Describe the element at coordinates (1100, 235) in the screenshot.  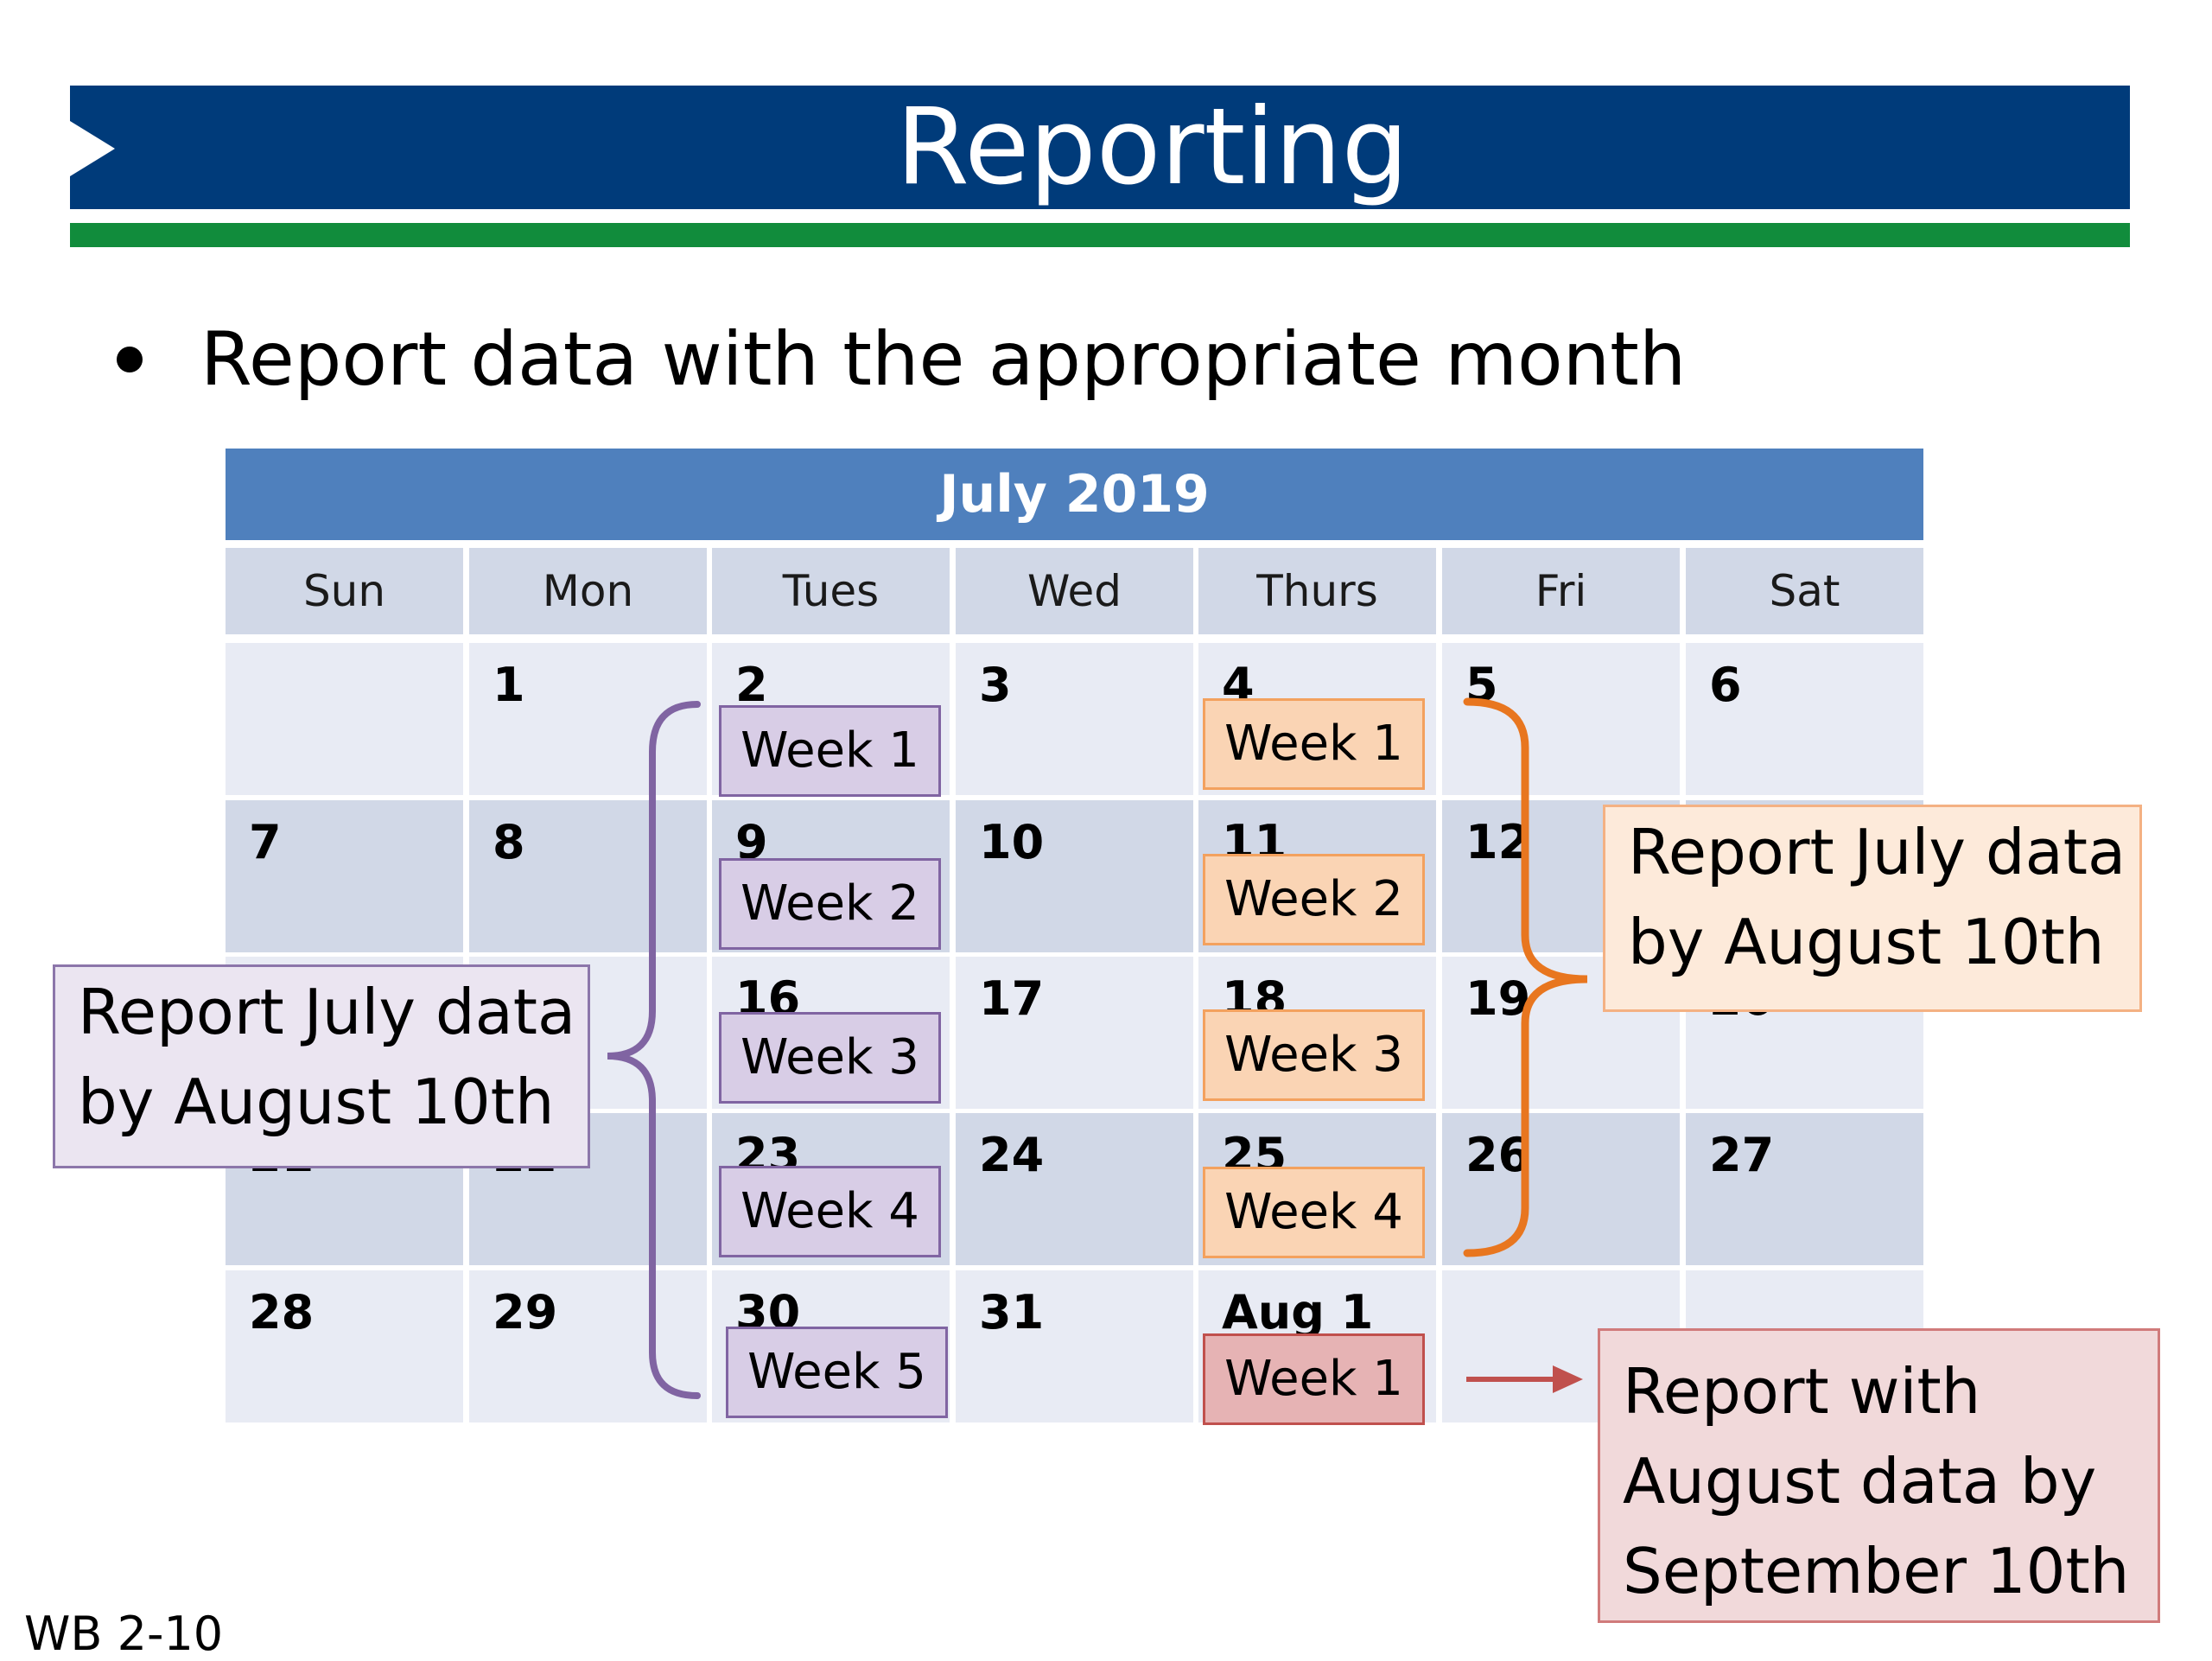
I see `title-underline-bar` at that location.